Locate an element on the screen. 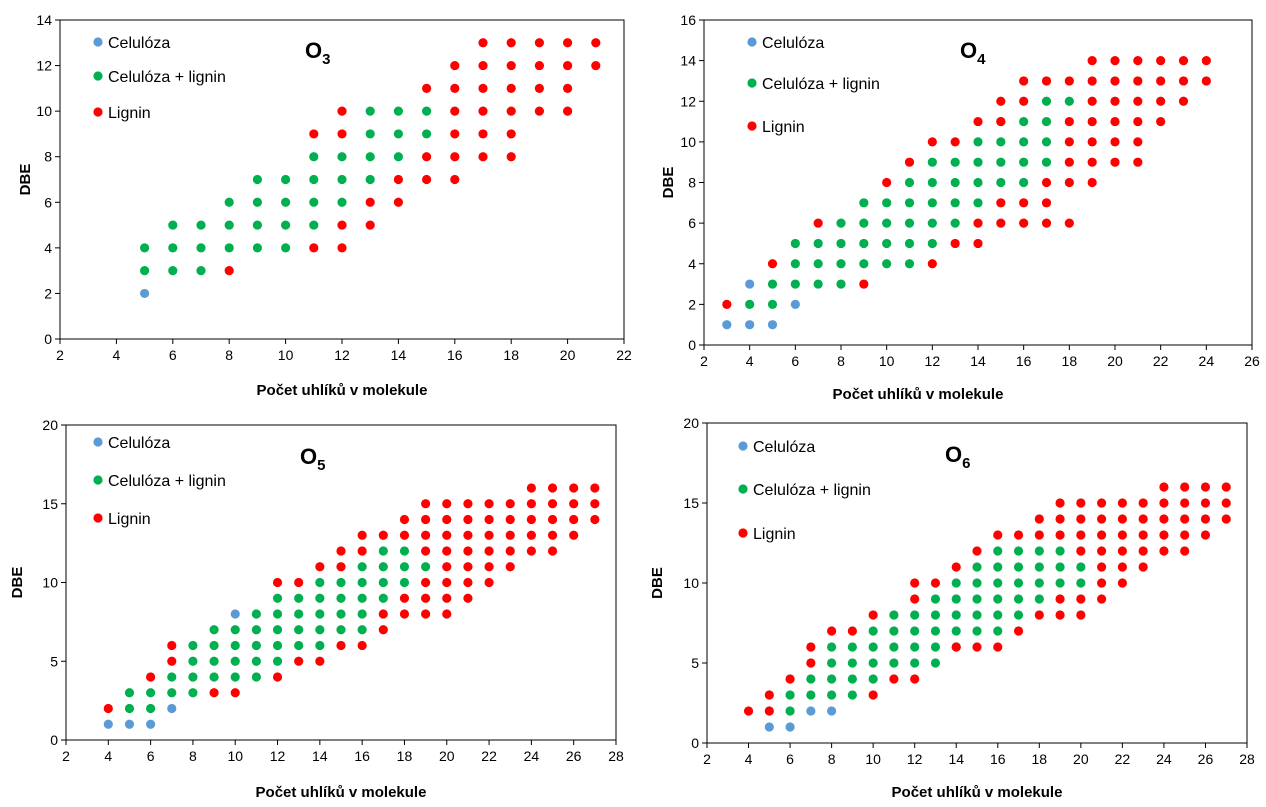 The image size is (1266, 807). x-tick-label: 8 is located at coordinates (832, 759).